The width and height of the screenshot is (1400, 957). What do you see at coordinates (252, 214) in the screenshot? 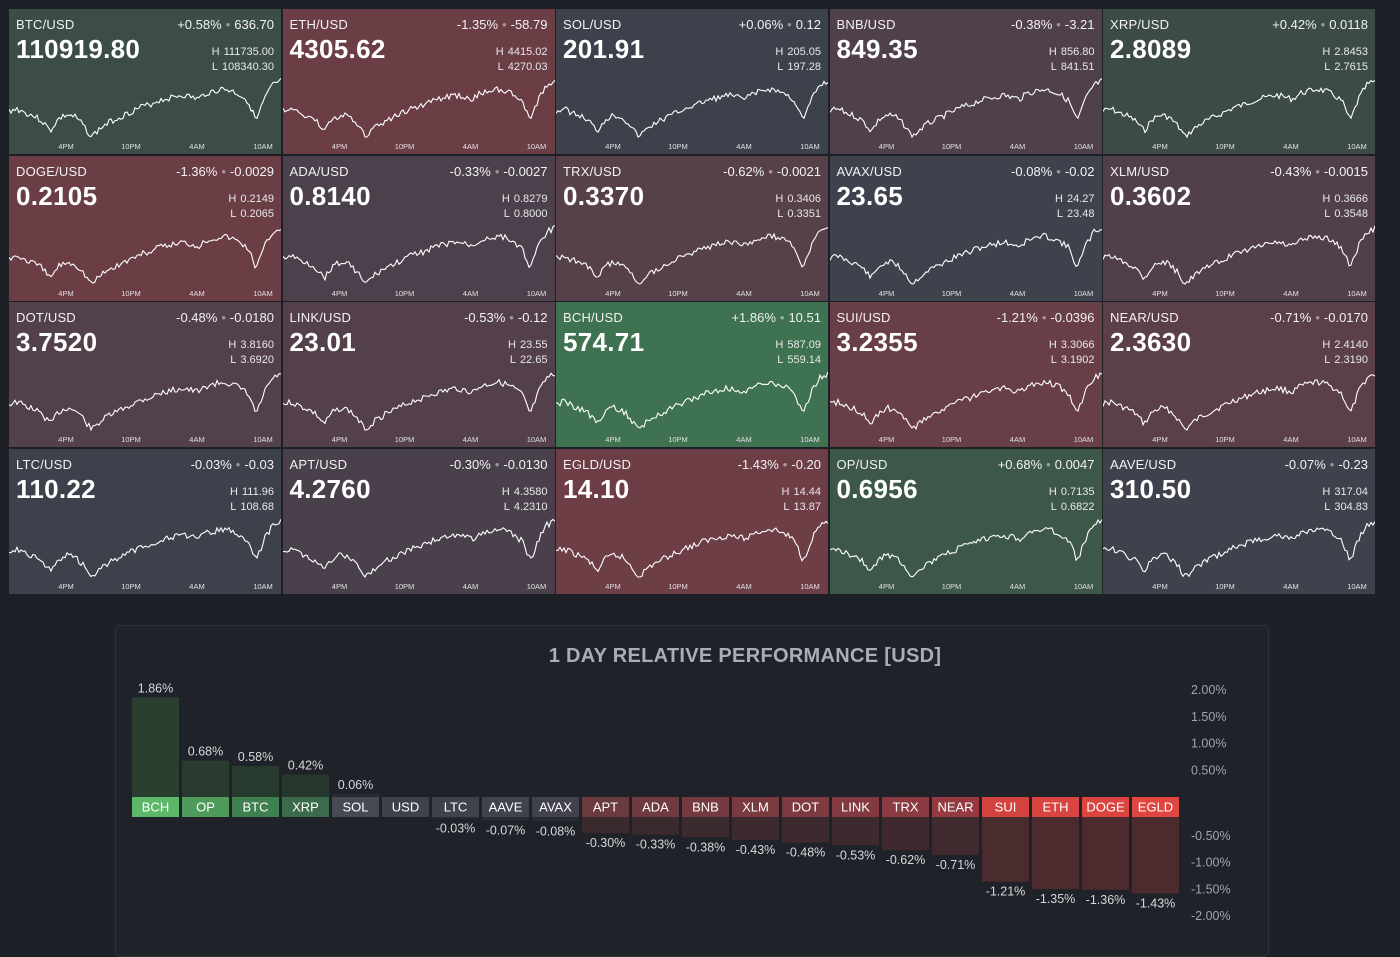
I see `low-value-row: L 0.2065` at bounding box center [252, 214].